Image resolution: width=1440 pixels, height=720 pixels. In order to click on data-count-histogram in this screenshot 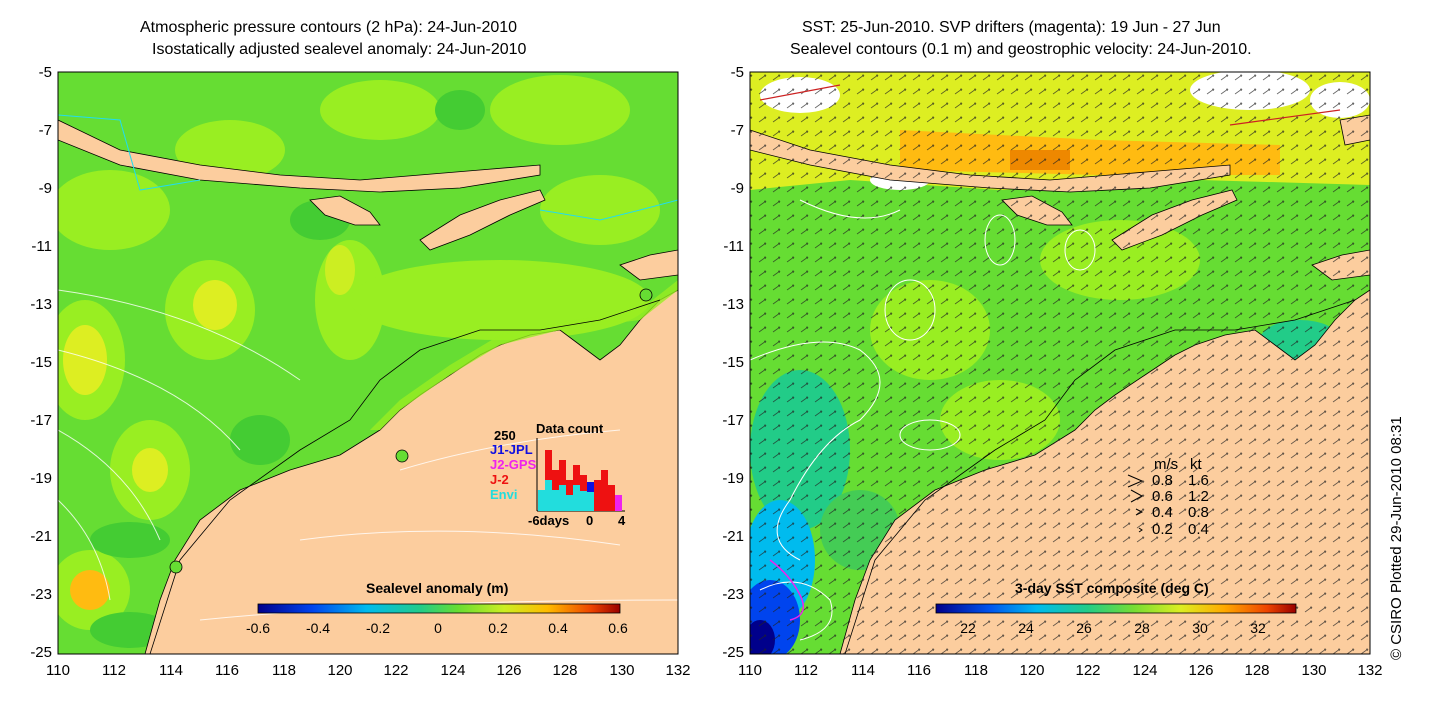, I will do `click(580, 475)`.